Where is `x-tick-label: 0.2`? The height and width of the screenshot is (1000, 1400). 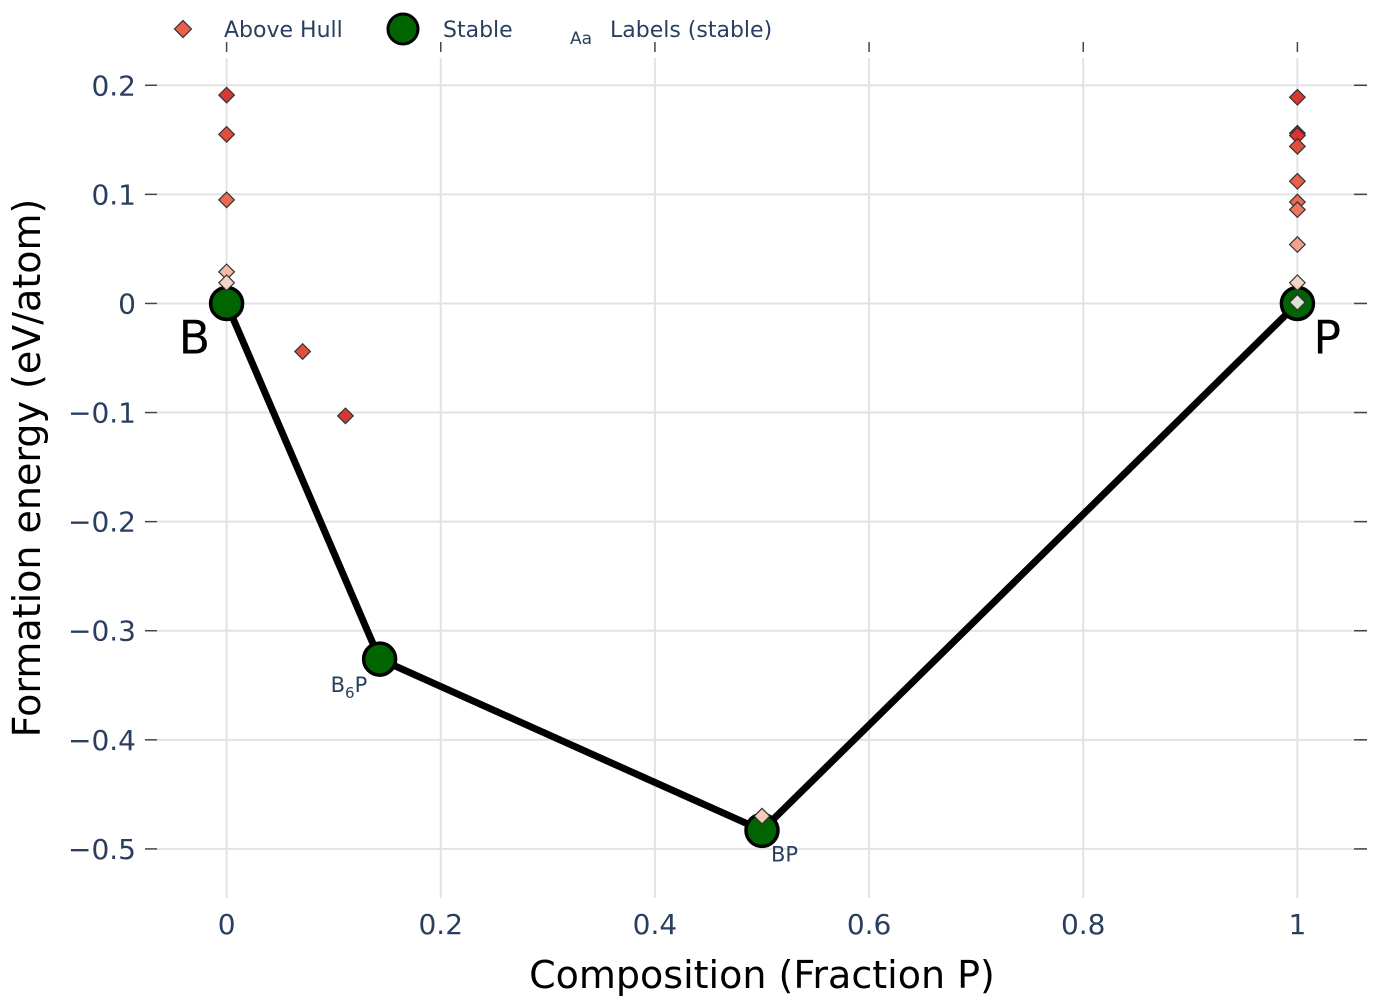 x-tick-label: 0.2 is located at coordinates (440, 924).